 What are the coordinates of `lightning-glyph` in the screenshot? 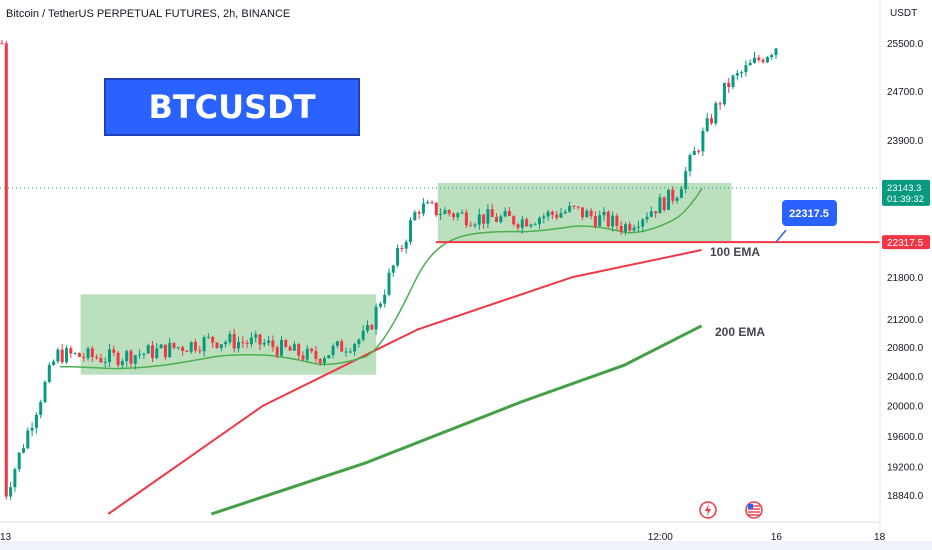 It's located at (708, 510).